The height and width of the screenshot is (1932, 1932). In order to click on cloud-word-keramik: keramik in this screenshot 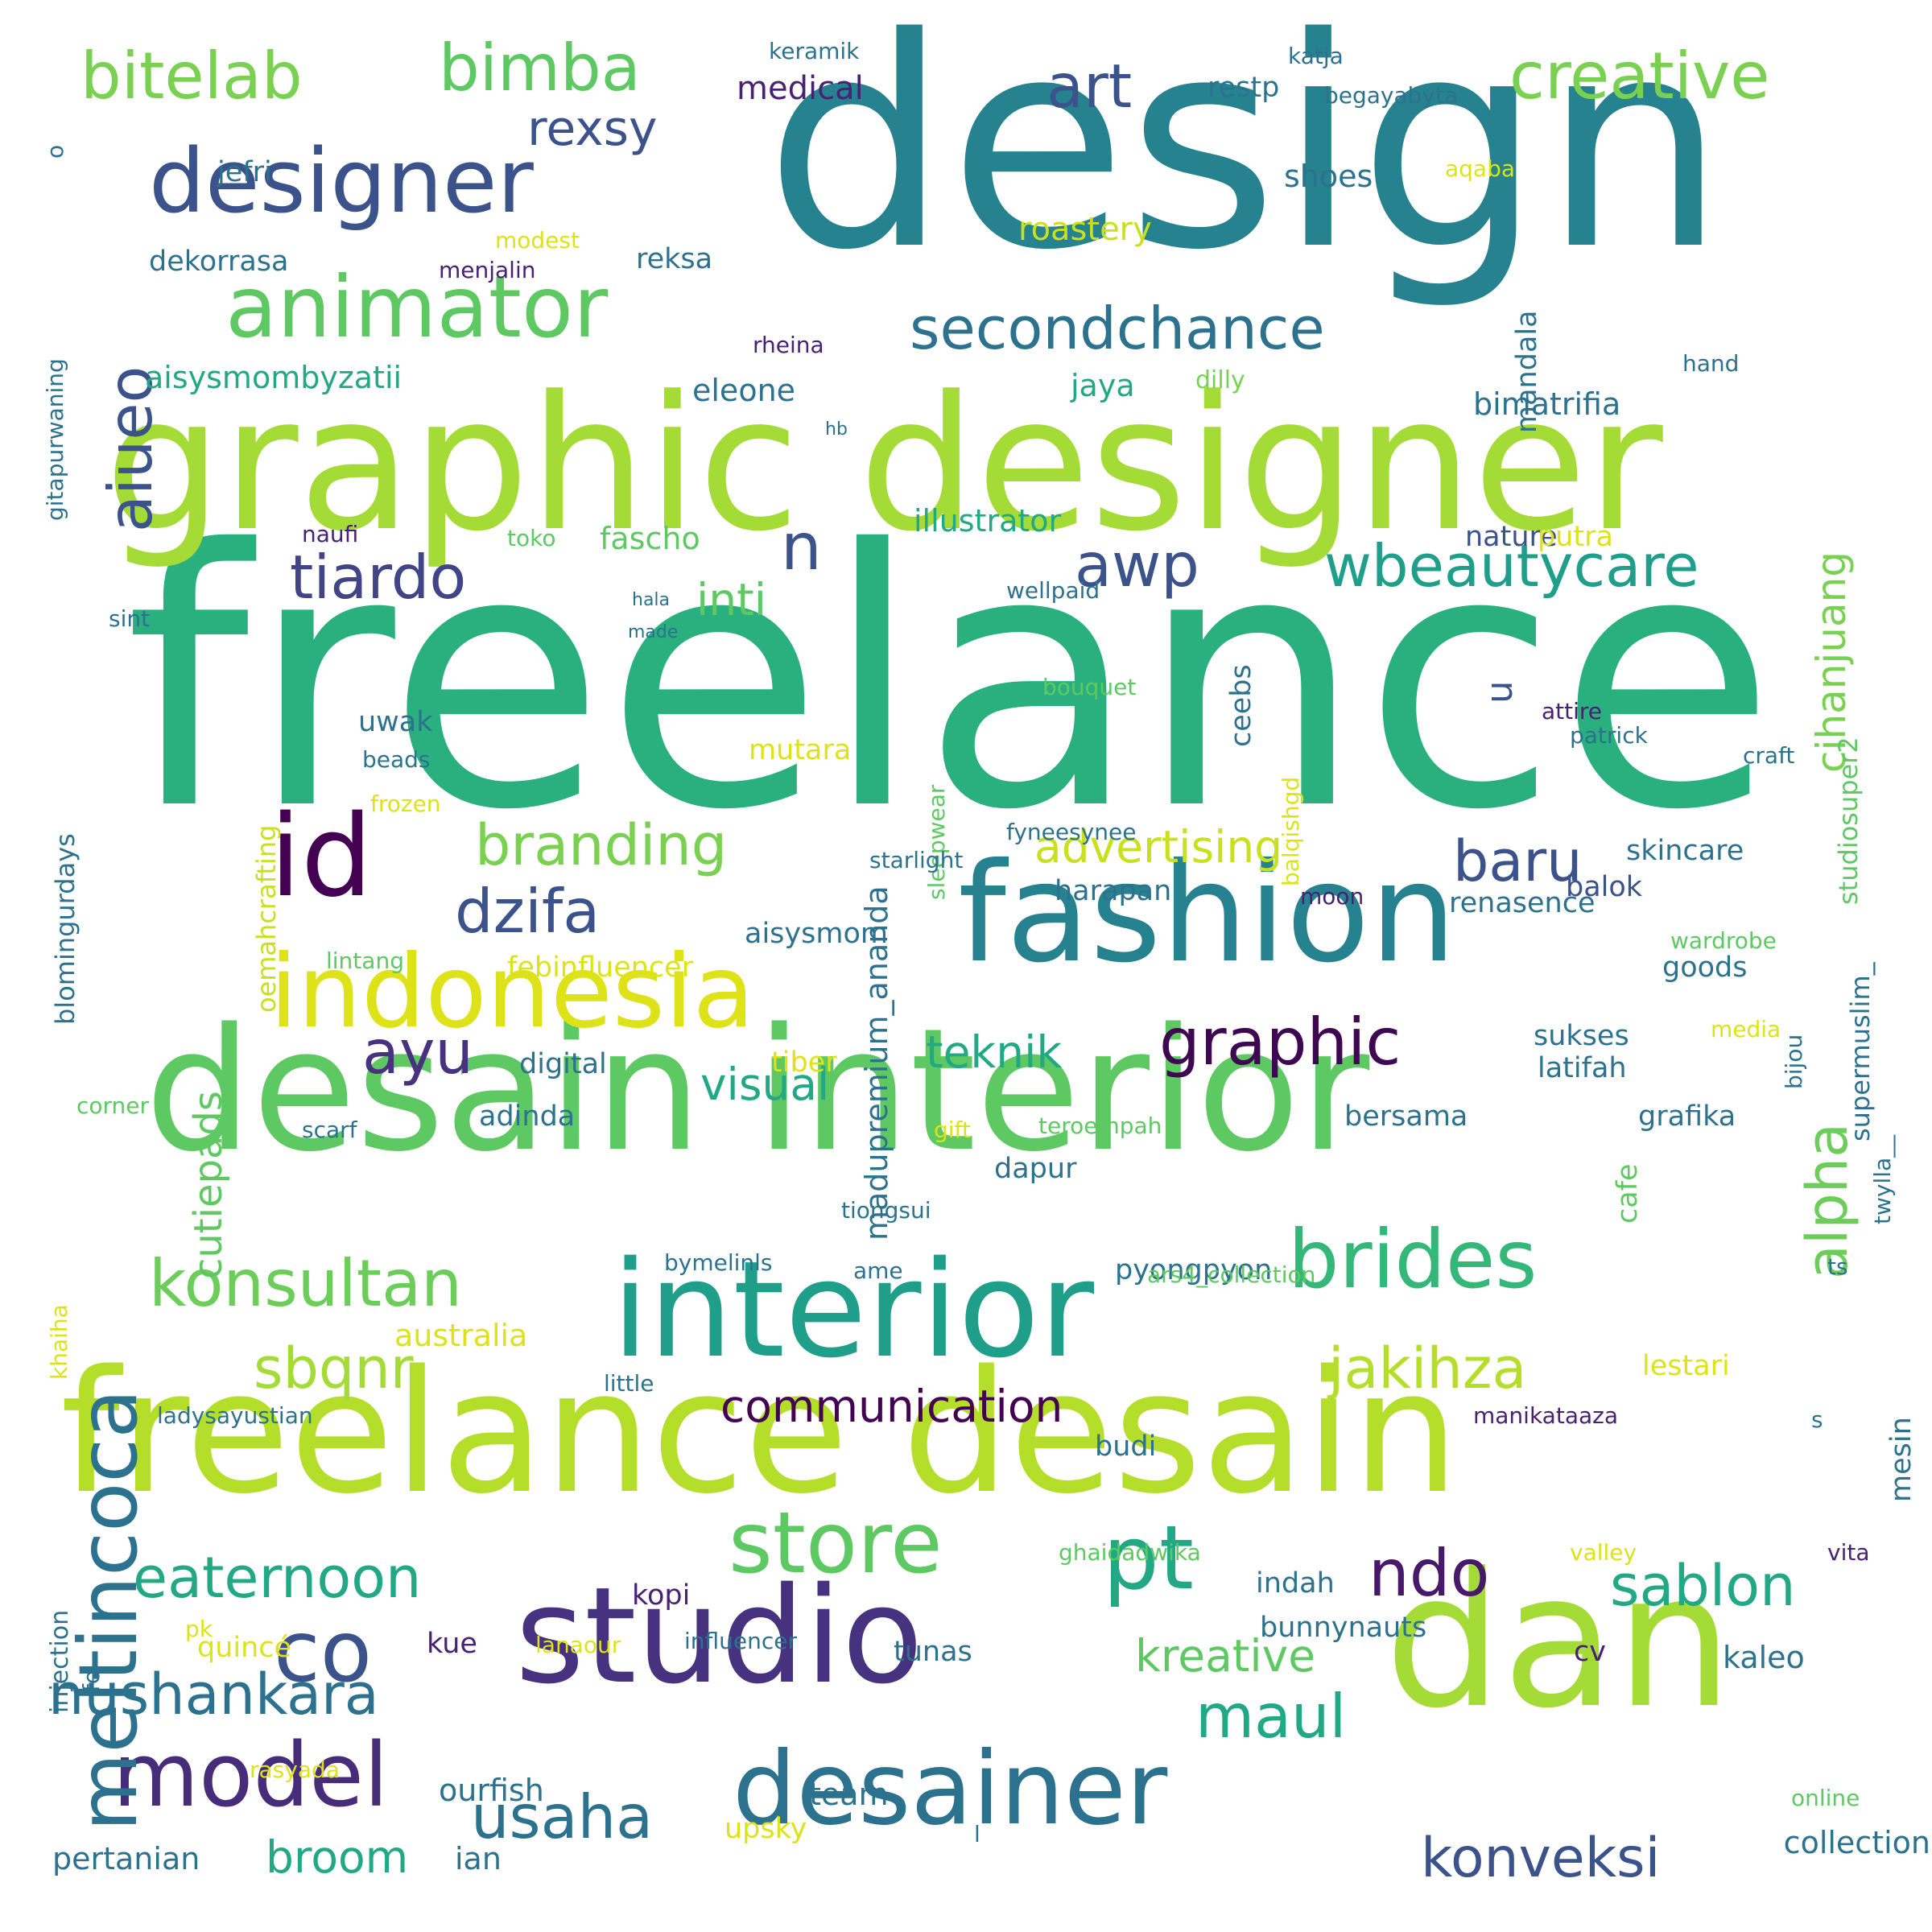, I will do `click(814, 51)`.